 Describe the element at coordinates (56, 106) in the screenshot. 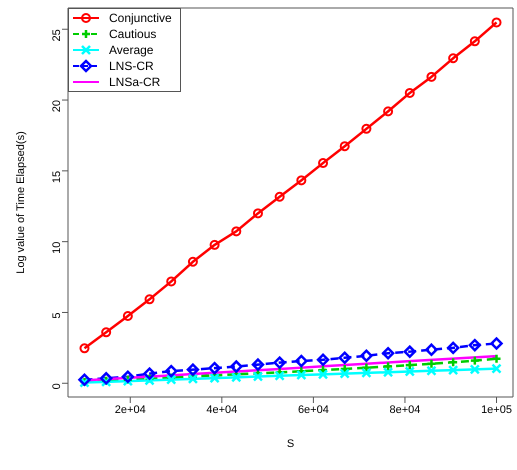

I see `y-tick-label: 20` at that location.